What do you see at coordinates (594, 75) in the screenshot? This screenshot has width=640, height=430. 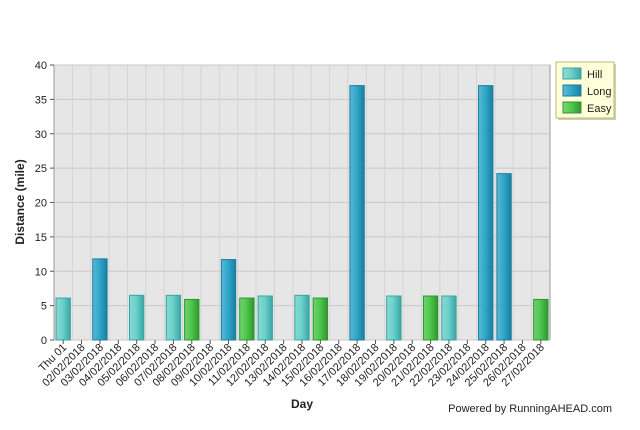 I see `legend-label-hill: Hill` at bounding box center [594, 75].